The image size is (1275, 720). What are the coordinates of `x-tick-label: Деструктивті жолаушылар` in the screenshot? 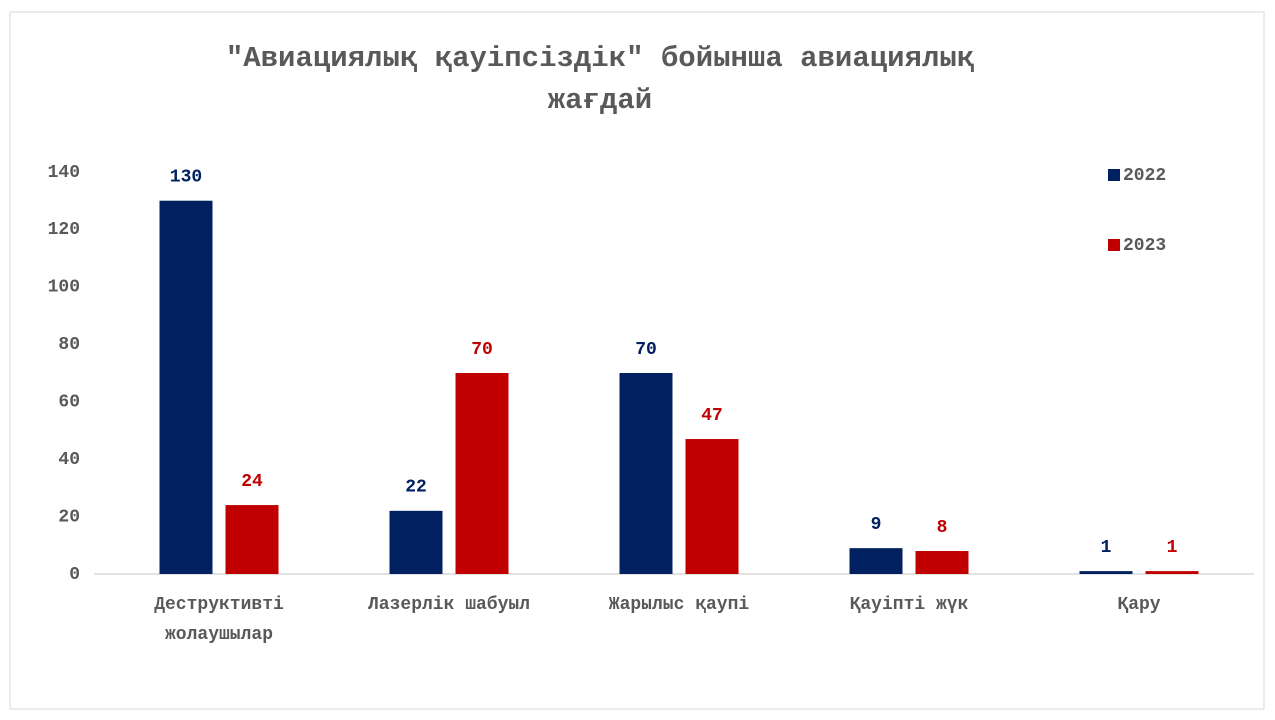 It's located at (219, 620).